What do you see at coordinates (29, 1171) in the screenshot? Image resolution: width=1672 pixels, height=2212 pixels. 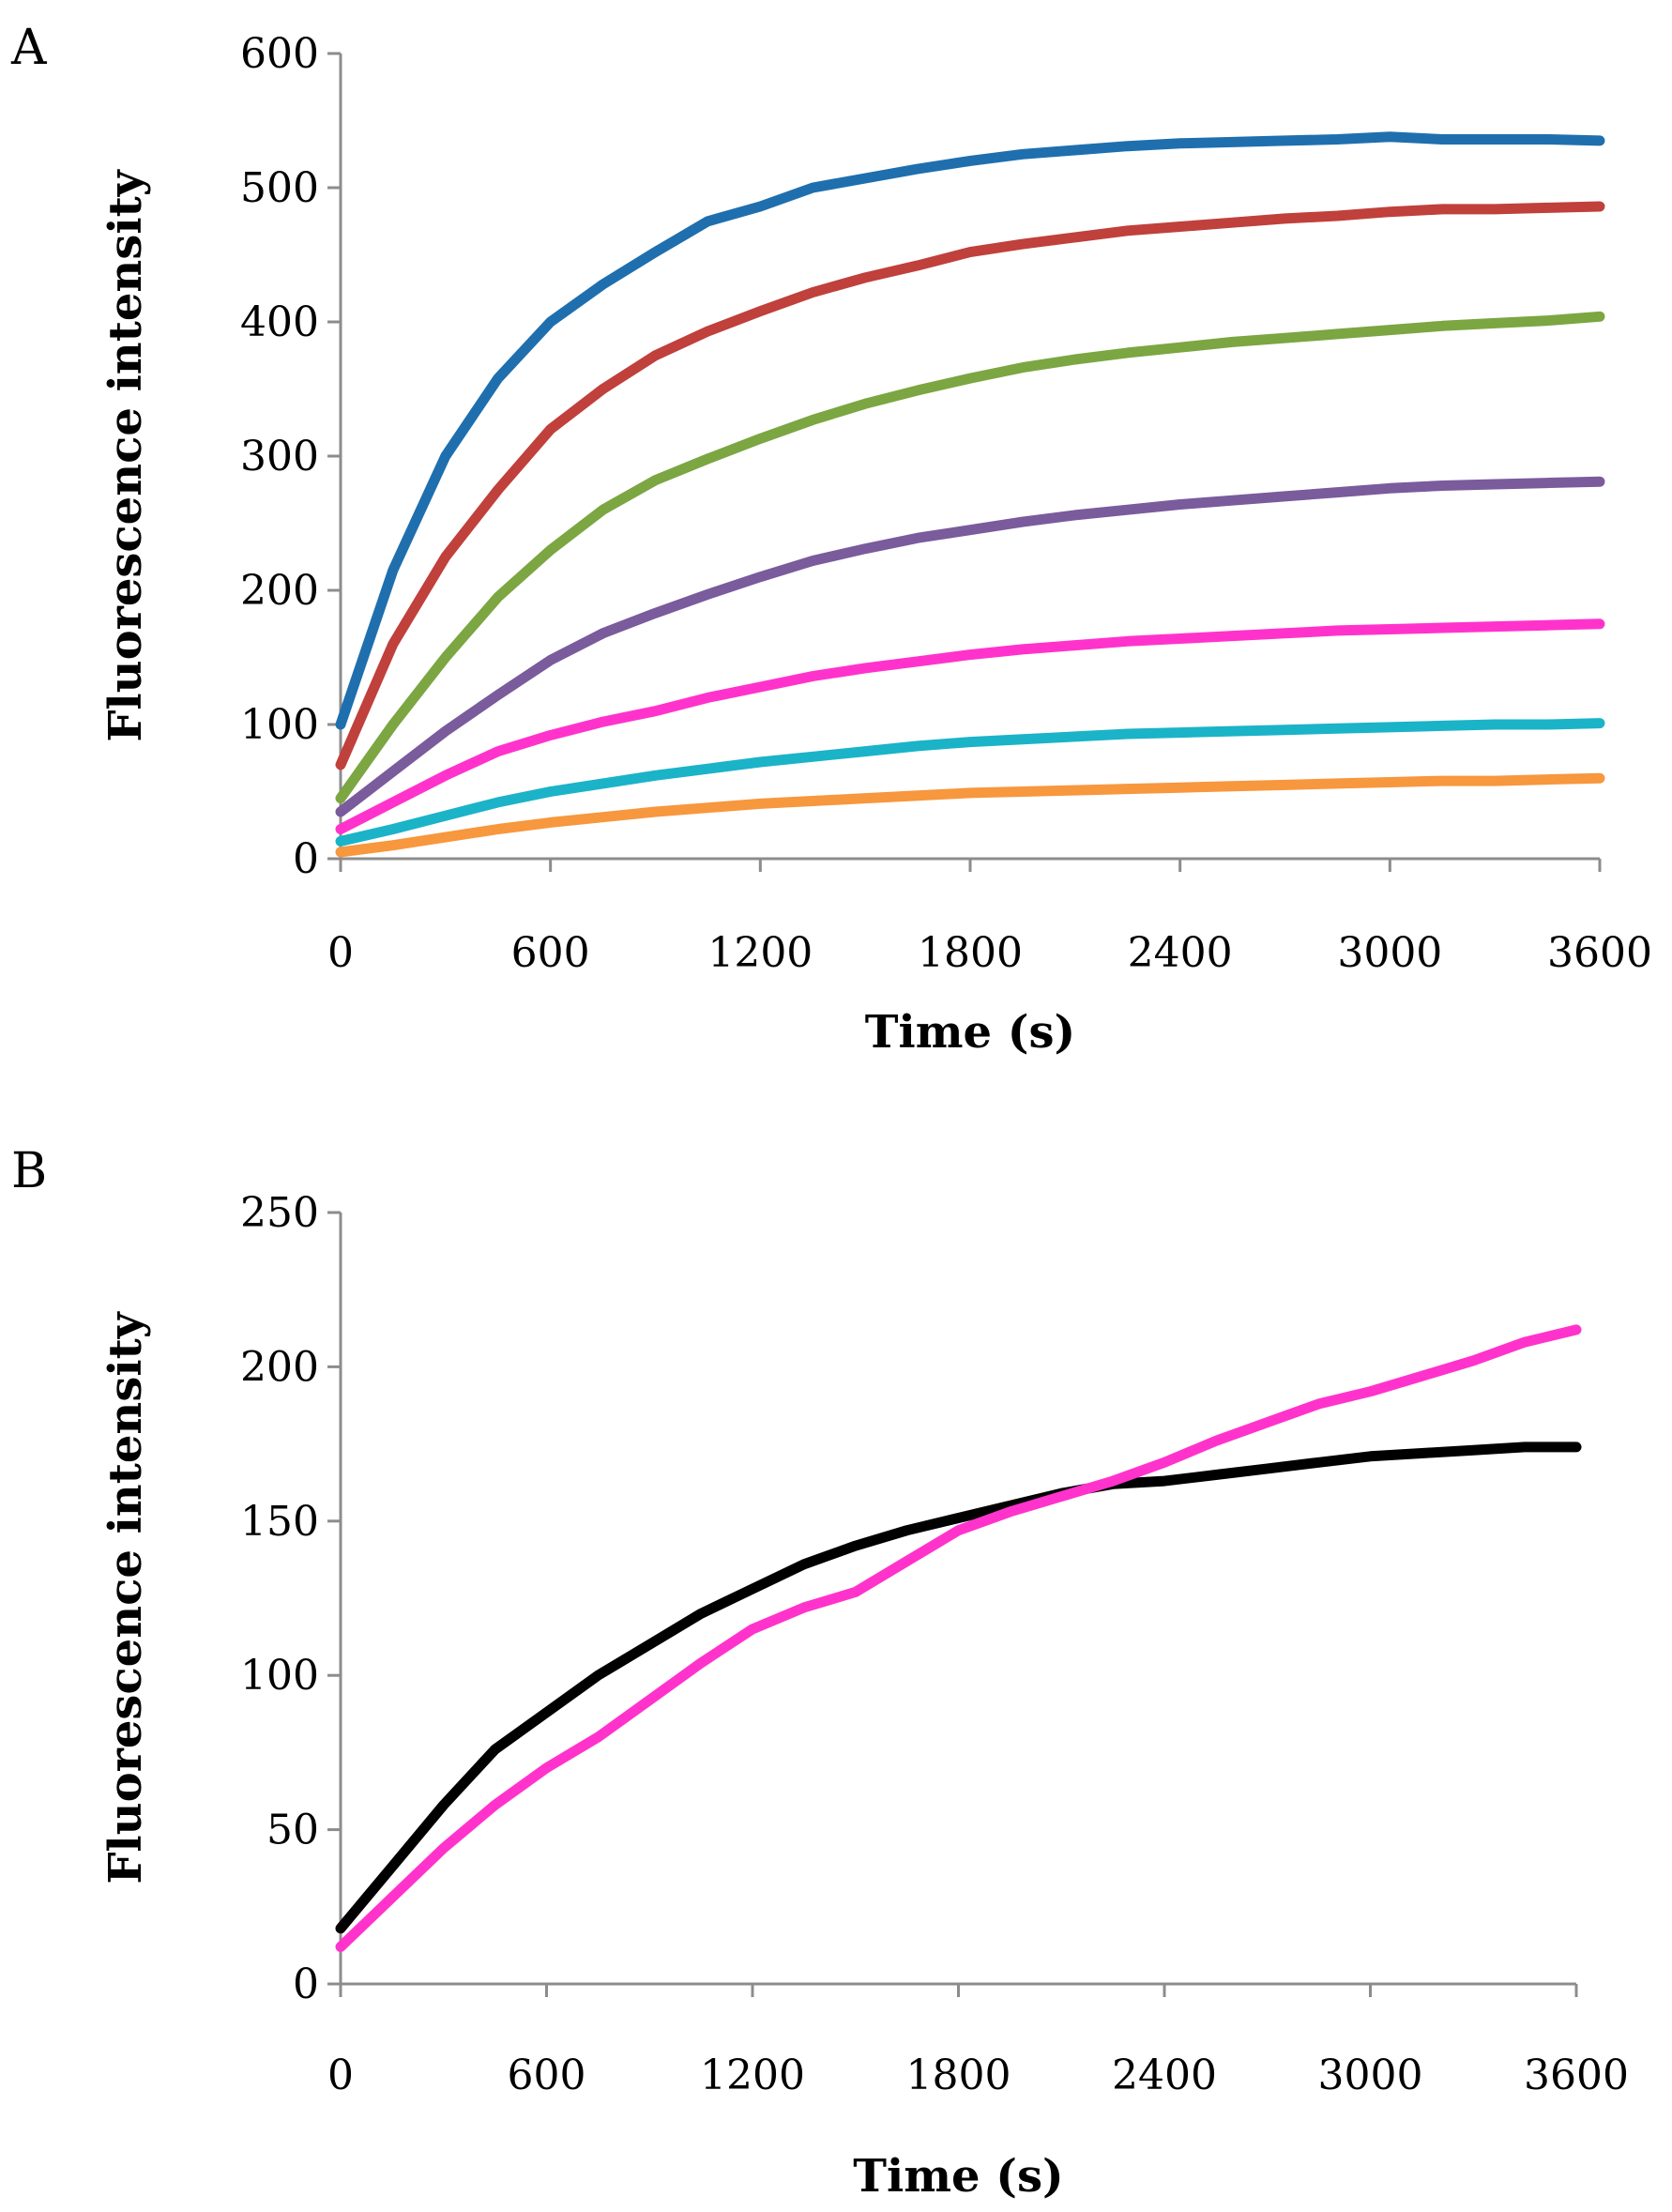 I see `panel-label: B` at bounding box center [29, 1171].